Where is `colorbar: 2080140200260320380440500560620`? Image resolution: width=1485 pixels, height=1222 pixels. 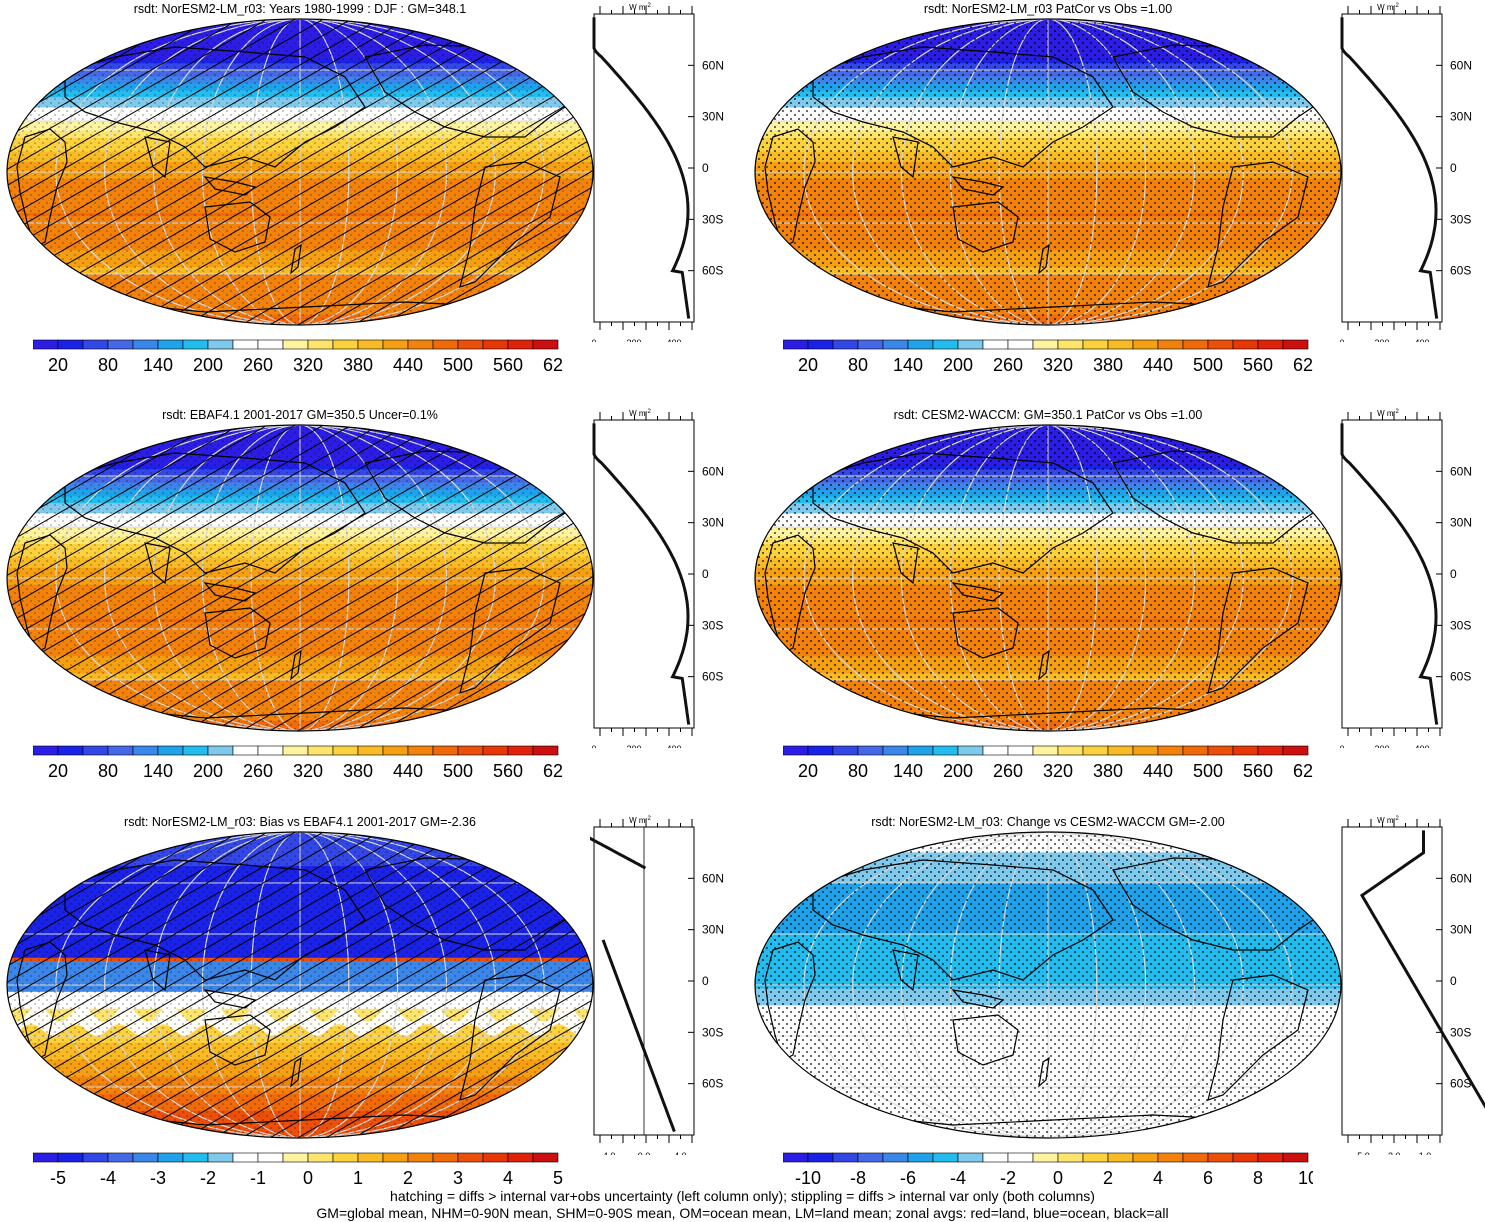
colorbar: 2080140200260320380440500560620 is located at coordinates (1048, 764).